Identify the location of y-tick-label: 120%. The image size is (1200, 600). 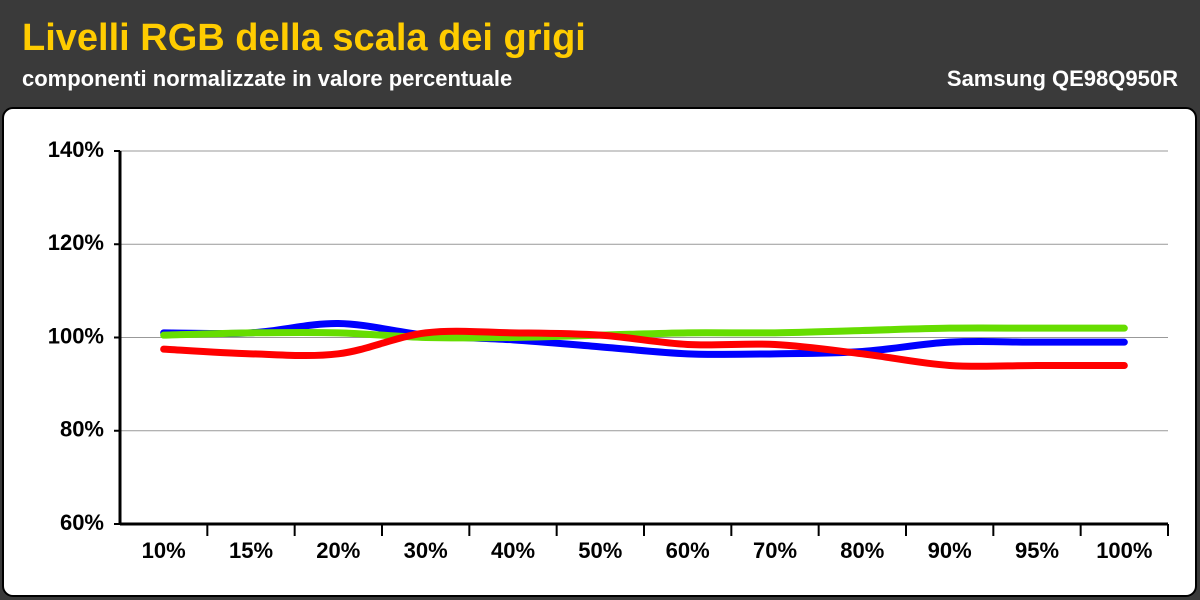
(76, 242).